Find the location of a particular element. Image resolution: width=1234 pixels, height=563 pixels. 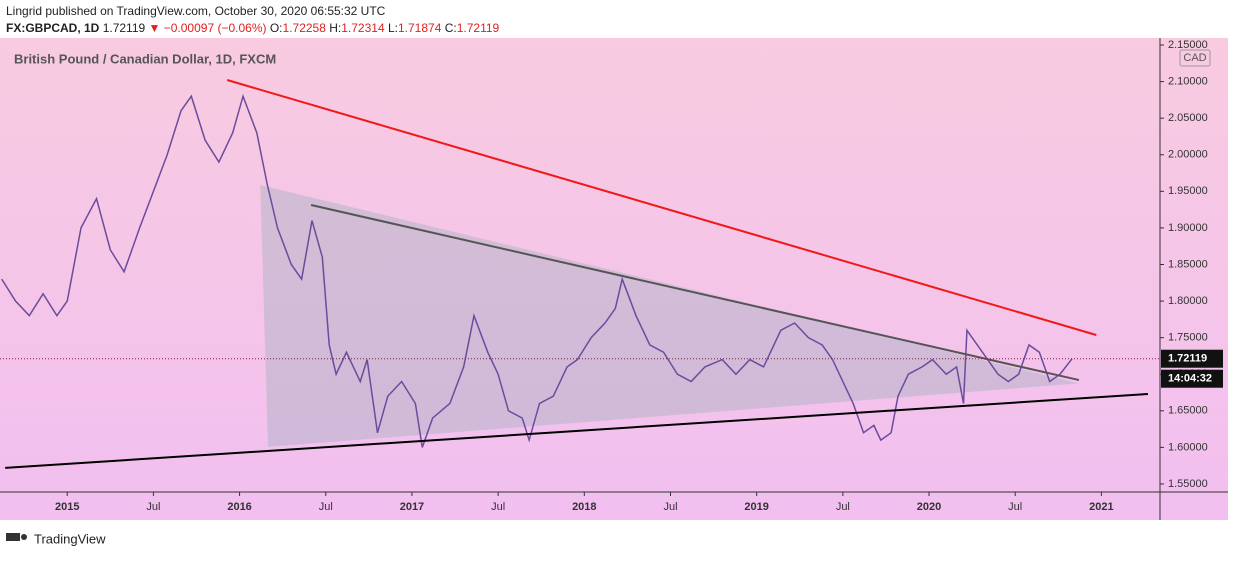

ohlc-label: L: is located at coordinates (393, 28).